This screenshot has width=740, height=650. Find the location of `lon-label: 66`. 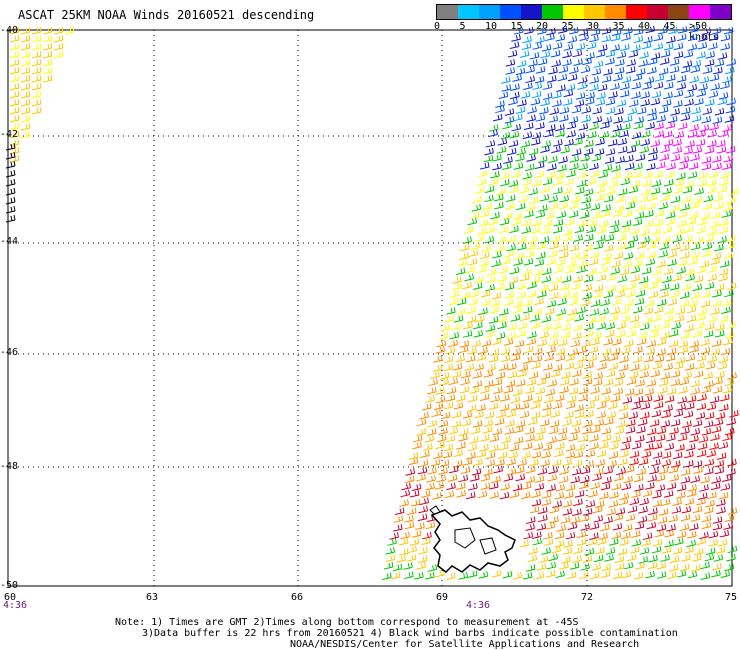

lon-label: 66 is located at coordinates (297, 597).